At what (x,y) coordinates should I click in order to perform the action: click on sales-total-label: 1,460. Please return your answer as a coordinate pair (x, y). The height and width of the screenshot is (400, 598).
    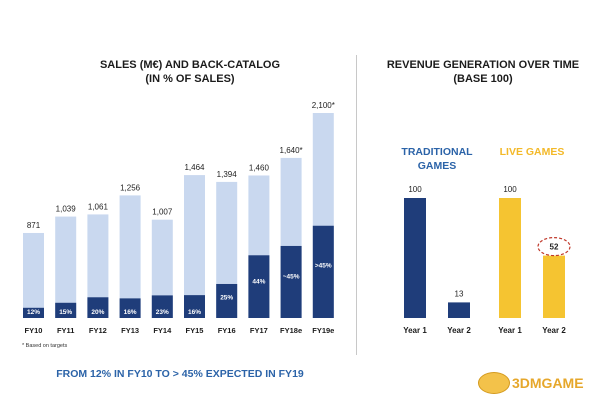
    Looking at the image, I should click on (259, 167).